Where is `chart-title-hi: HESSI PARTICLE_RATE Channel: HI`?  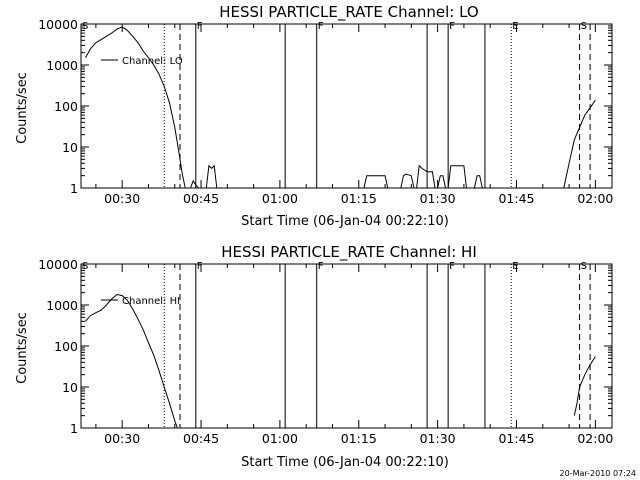
chart-title-hi: HESSI PARTICLE_RATE Channel: HI is located at coordinates (349, 252).